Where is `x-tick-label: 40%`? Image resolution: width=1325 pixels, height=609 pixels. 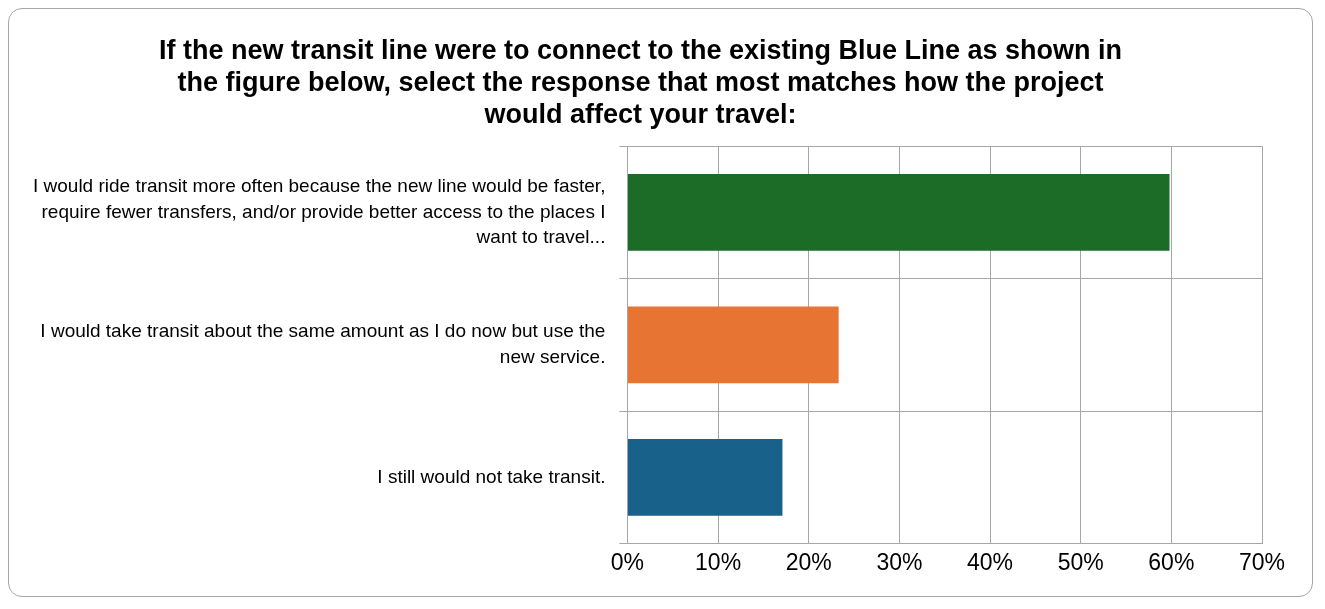
x-tick-label: 40% is located at coordinates (990, 561).